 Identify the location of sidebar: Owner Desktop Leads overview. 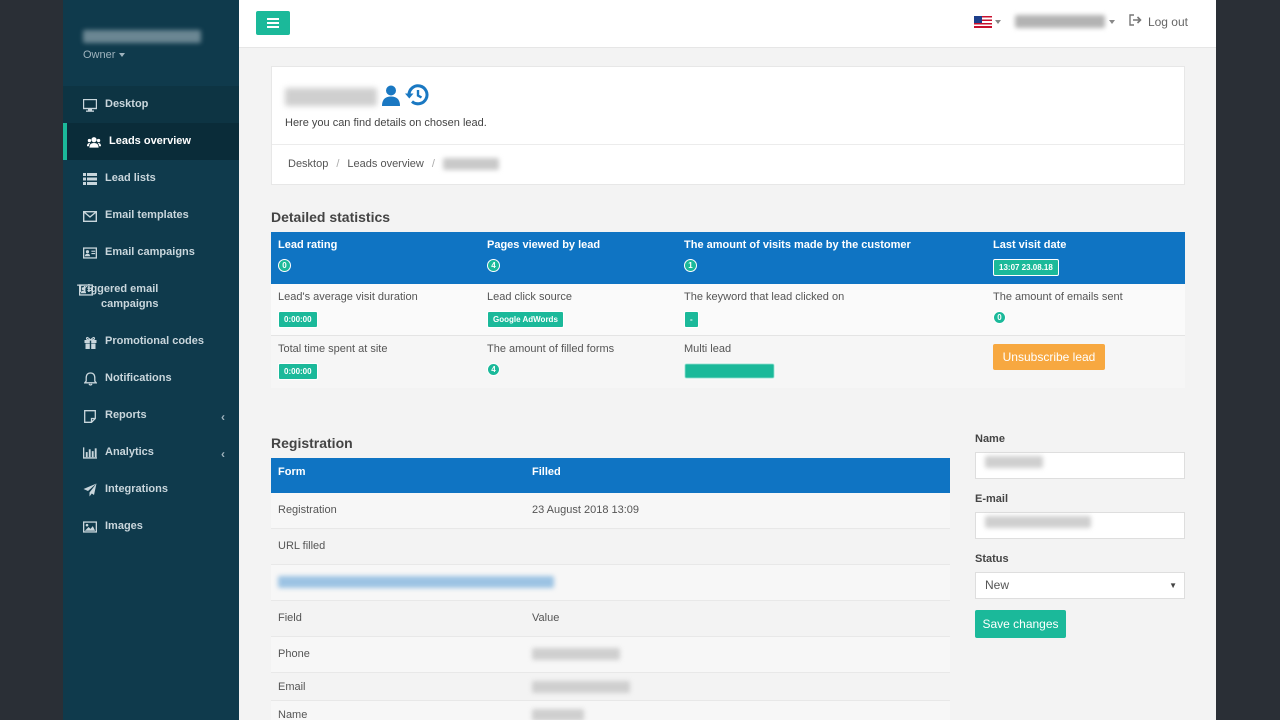
(151, 360).